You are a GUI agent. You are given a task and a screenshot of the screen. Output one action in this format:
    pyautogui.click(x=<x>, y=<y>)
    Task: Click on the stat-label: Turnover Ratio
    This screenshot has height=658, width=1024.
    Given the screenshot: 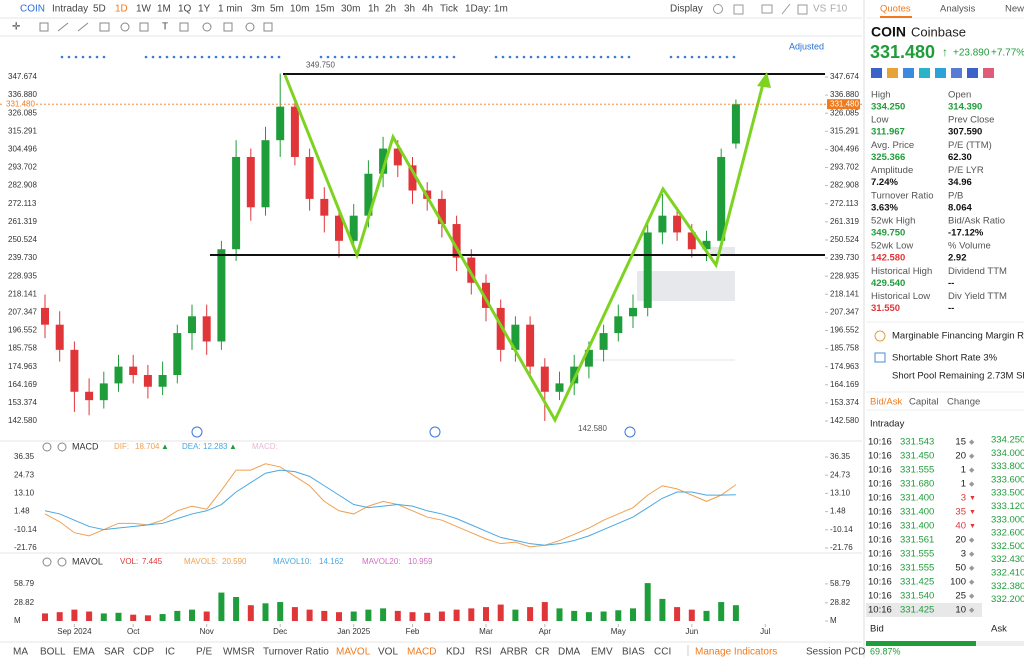 What is the action you would take?
    pyautogui.click(x=902, y=195)
    